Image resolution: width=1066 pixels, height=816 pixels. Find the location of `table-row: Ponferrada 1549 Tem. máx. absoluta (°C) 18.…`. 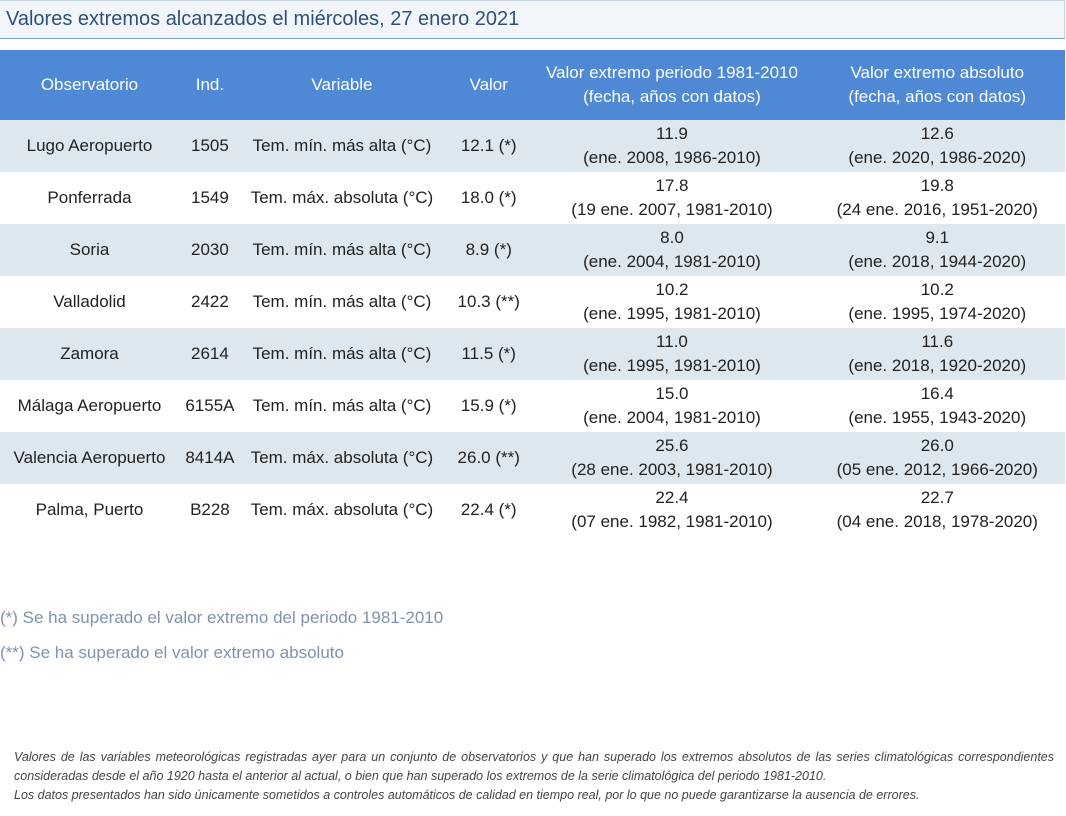

table-row: Ponferrada 1549 Tem. máx. absoluta (°C) 18.… is located at coordinates (532, 198).